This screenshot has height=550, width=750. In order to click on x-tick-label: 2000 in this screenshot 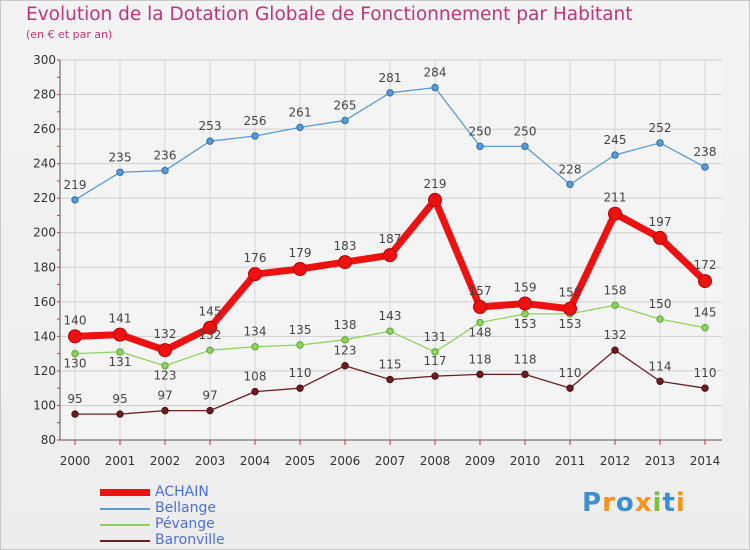, I will do `click(75, 461)`.